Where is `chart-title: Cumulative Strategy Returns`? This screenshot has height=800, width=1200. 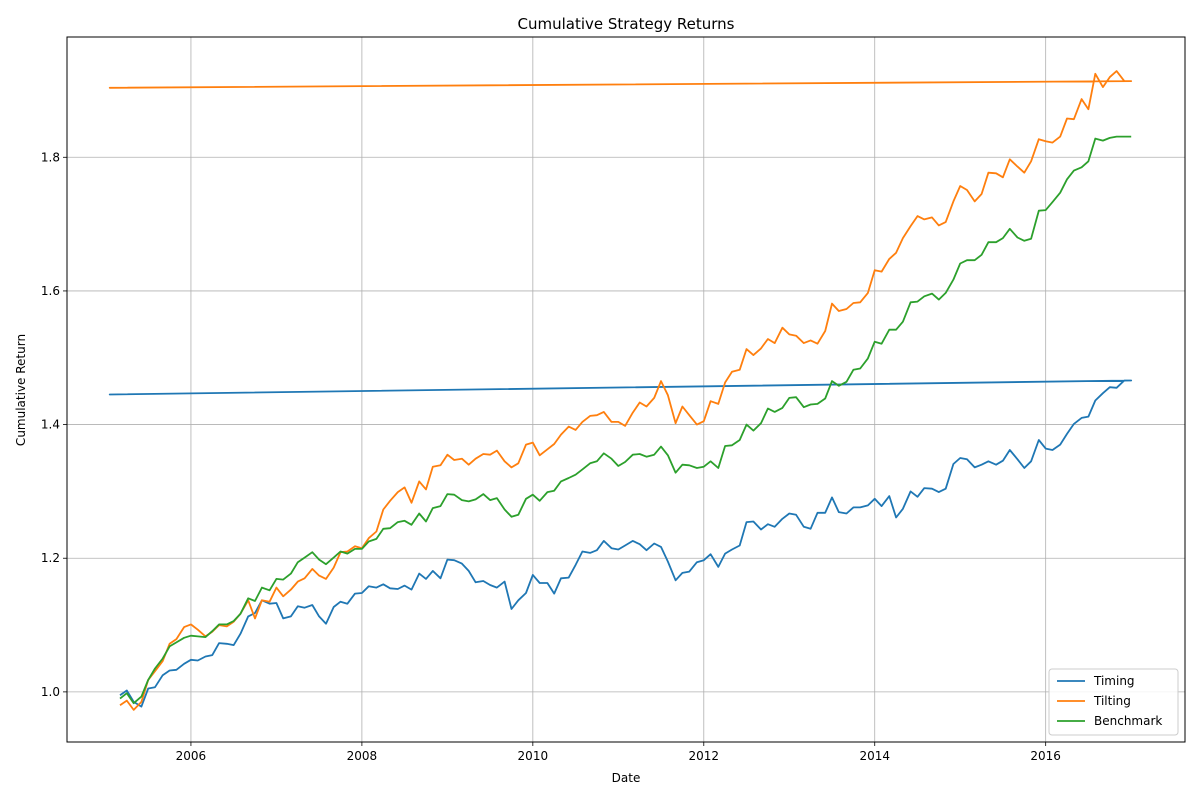
chart-title: Cumulative Strategy Returns is located at coordinates (625, 24).